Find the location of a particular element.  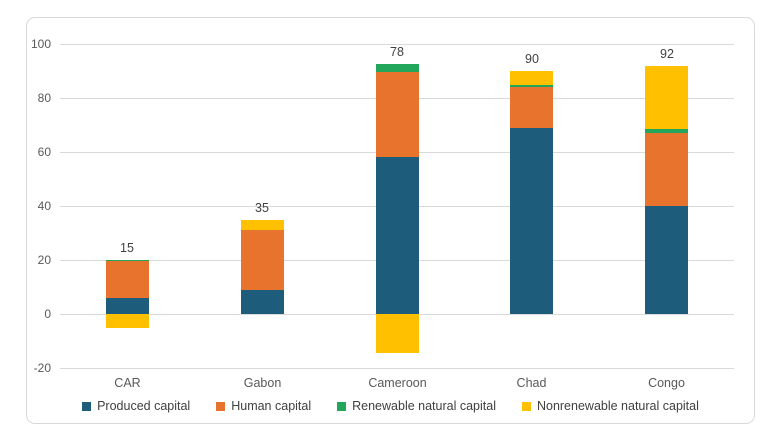

x-category-label: CAR is located at coordinates (127, 383).